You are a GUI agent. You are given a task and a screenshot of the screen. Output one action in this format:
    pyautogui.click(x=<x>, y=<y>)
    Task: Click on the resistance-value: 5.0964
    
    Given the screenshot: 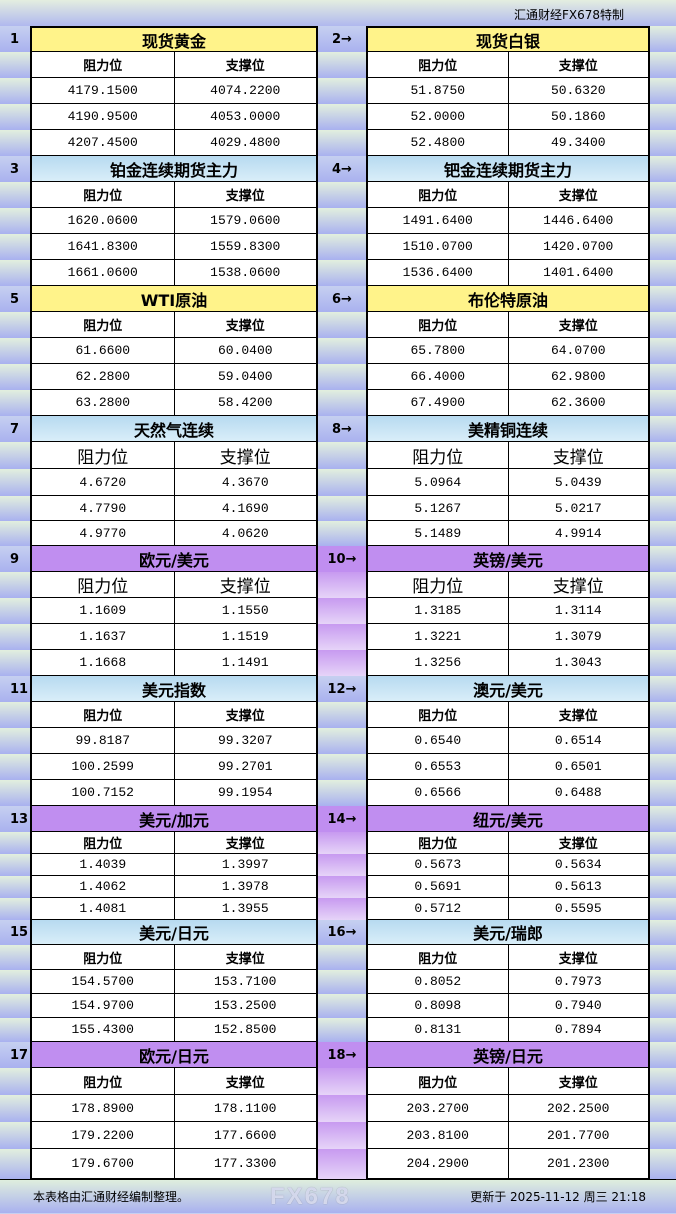 What is the action you would take?
    pyautogui.click(x=438, y=482)
    